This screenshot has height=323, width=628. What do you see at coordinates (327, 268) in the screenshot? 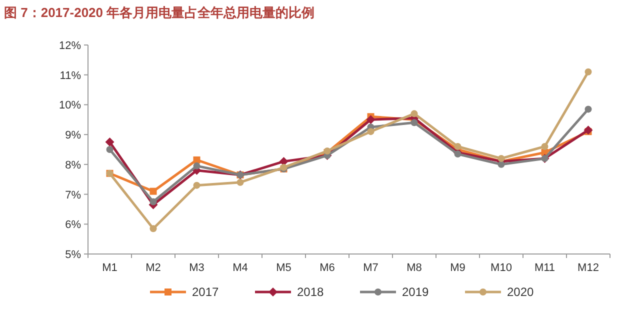
I see `x-tick-label: M6` at bounding box center [327, 268].